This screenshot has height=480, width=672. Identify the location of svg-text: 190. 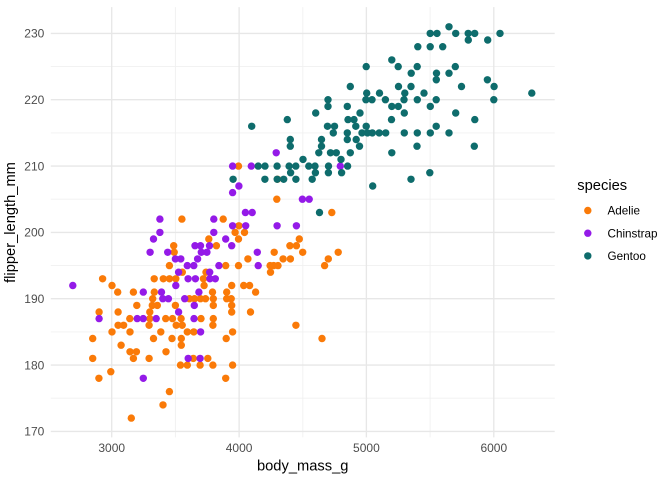
(34, 299).